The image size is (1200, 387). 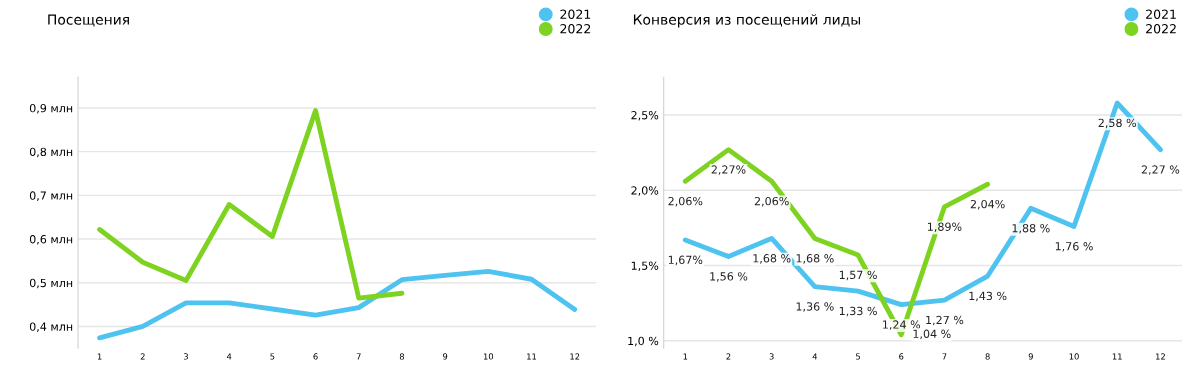 I want to click on y-tick-label: 0,4 млн, so click(x=51, y=327).